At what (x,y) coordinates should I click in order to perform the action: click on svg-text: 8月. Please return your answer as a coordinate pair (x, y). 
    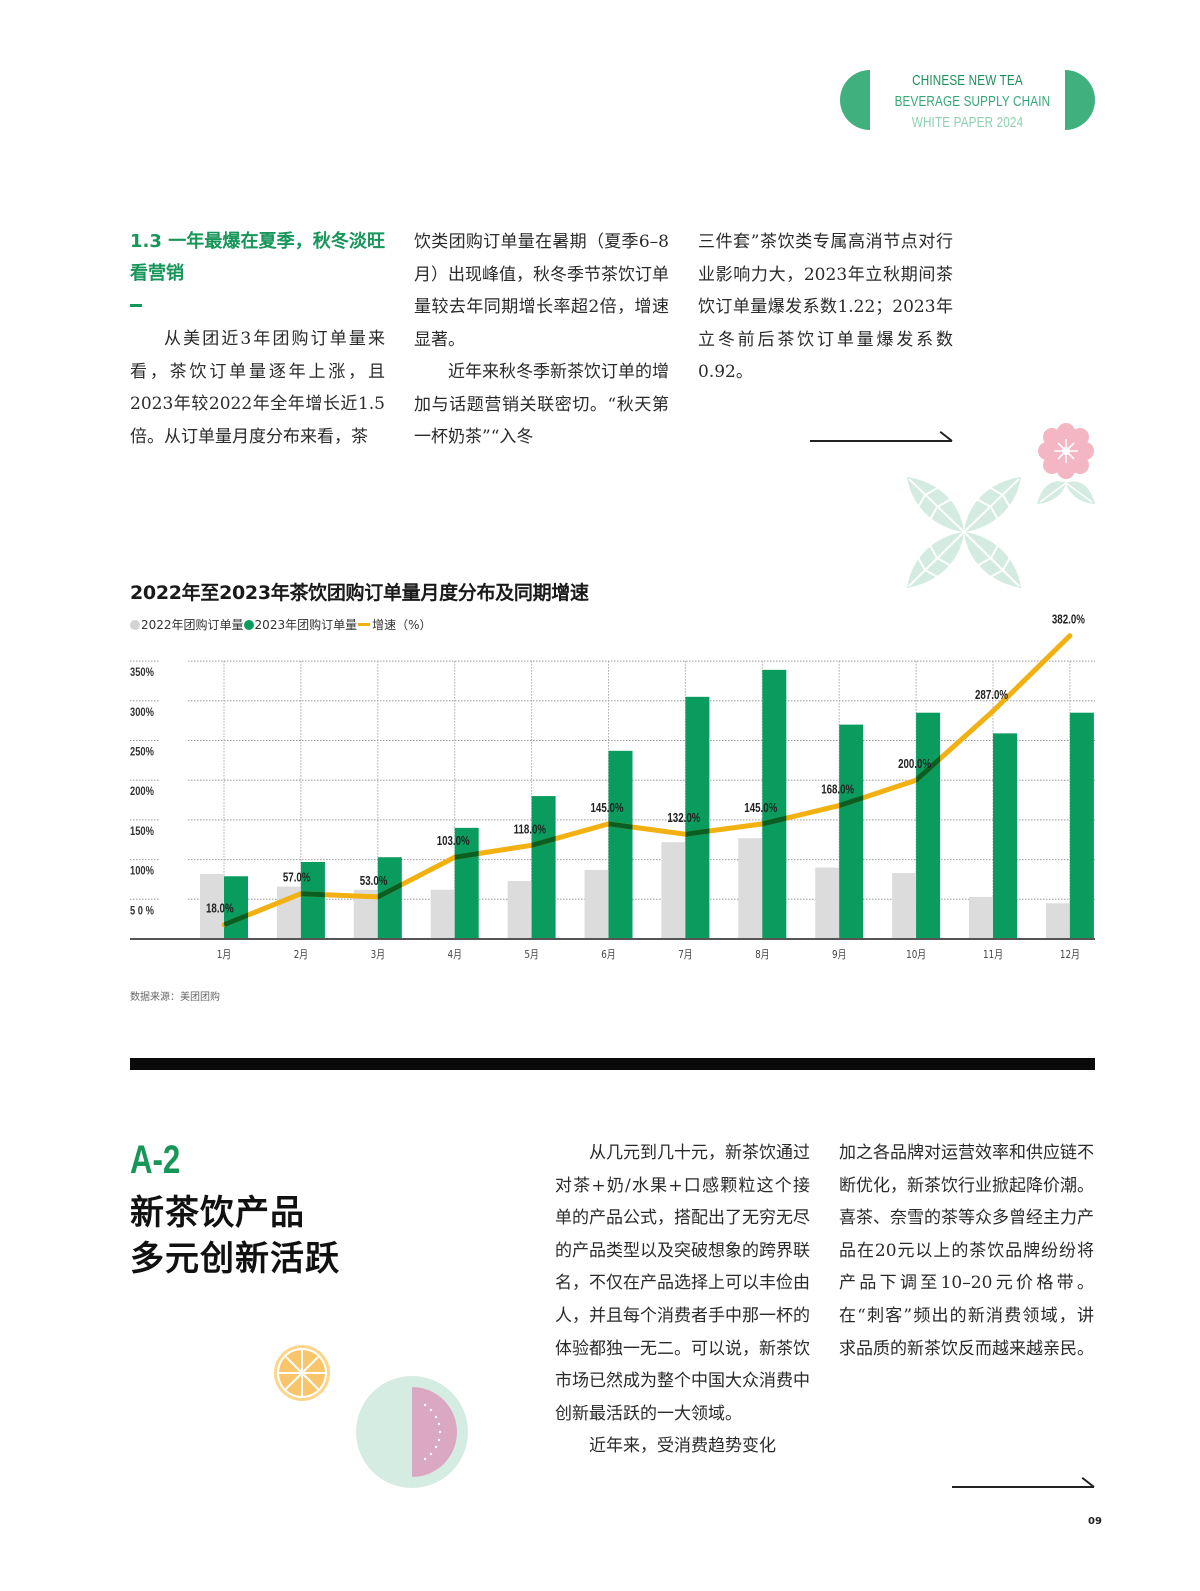
    Looking at the image, I should click on (762, 954).